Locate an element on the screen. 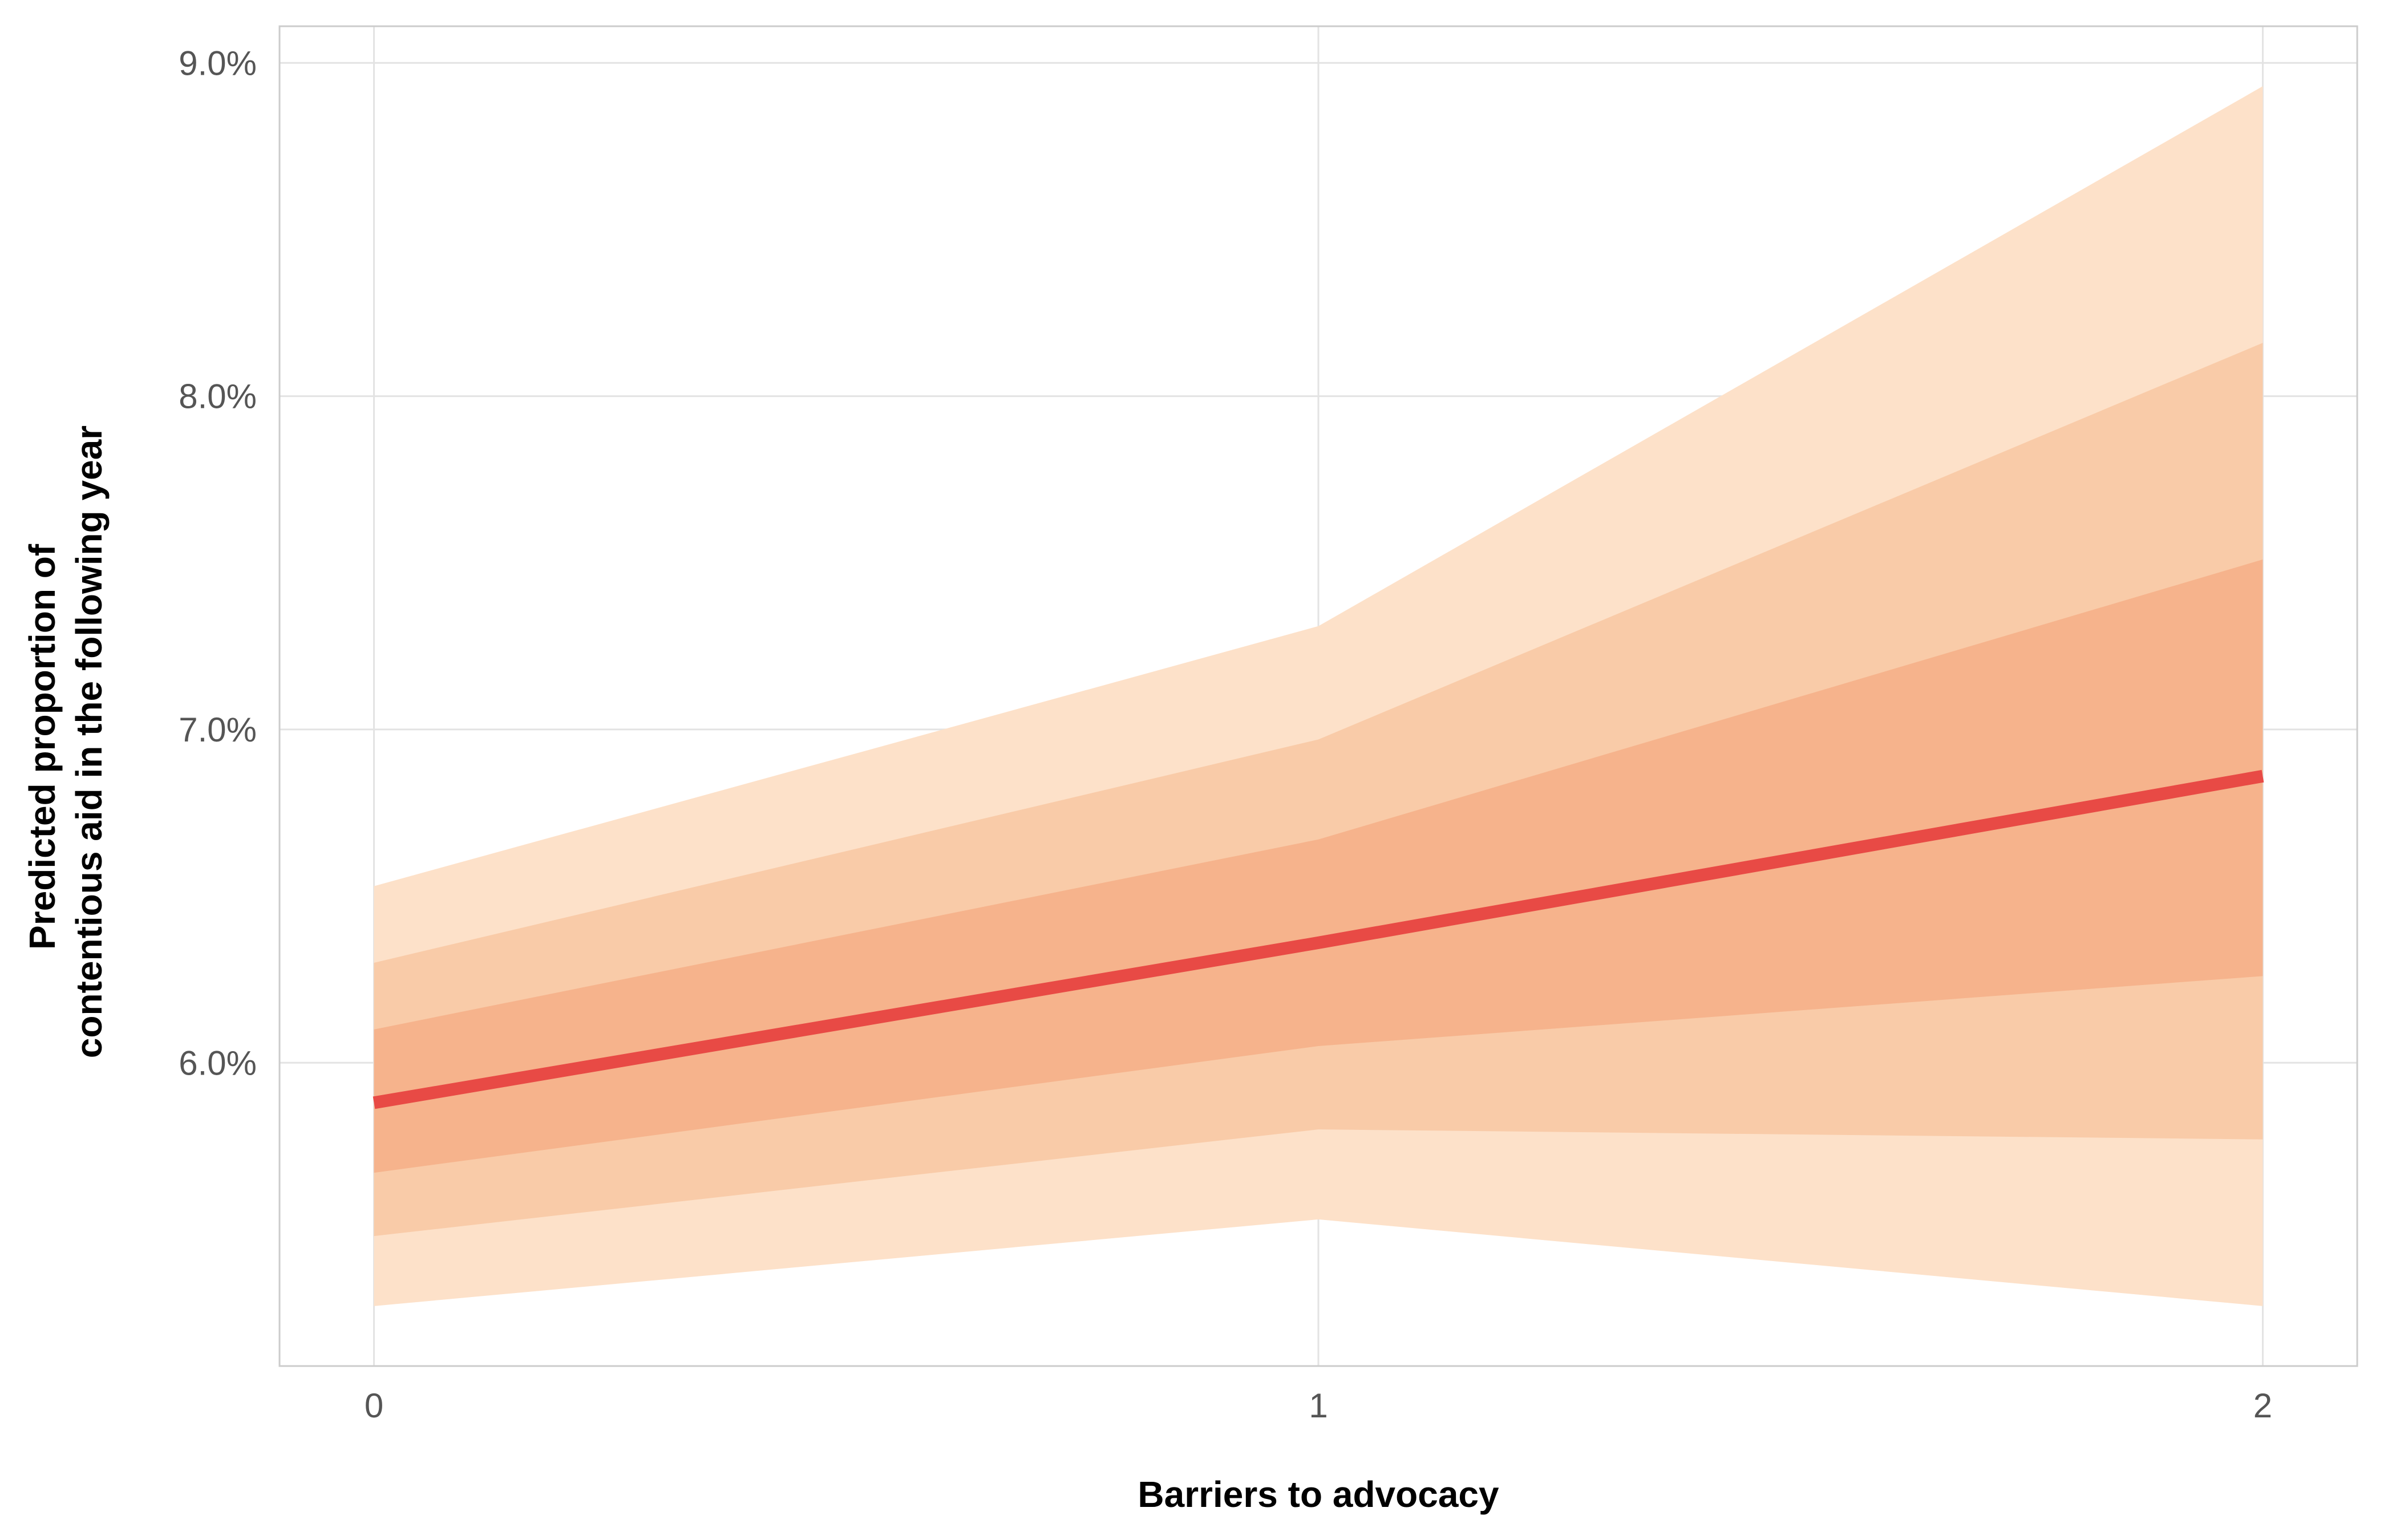 The width and height of the screenshot is (2396, 1540). y-axis-title-line-1: Predicted proportion of is located at coordinates (43, 747).